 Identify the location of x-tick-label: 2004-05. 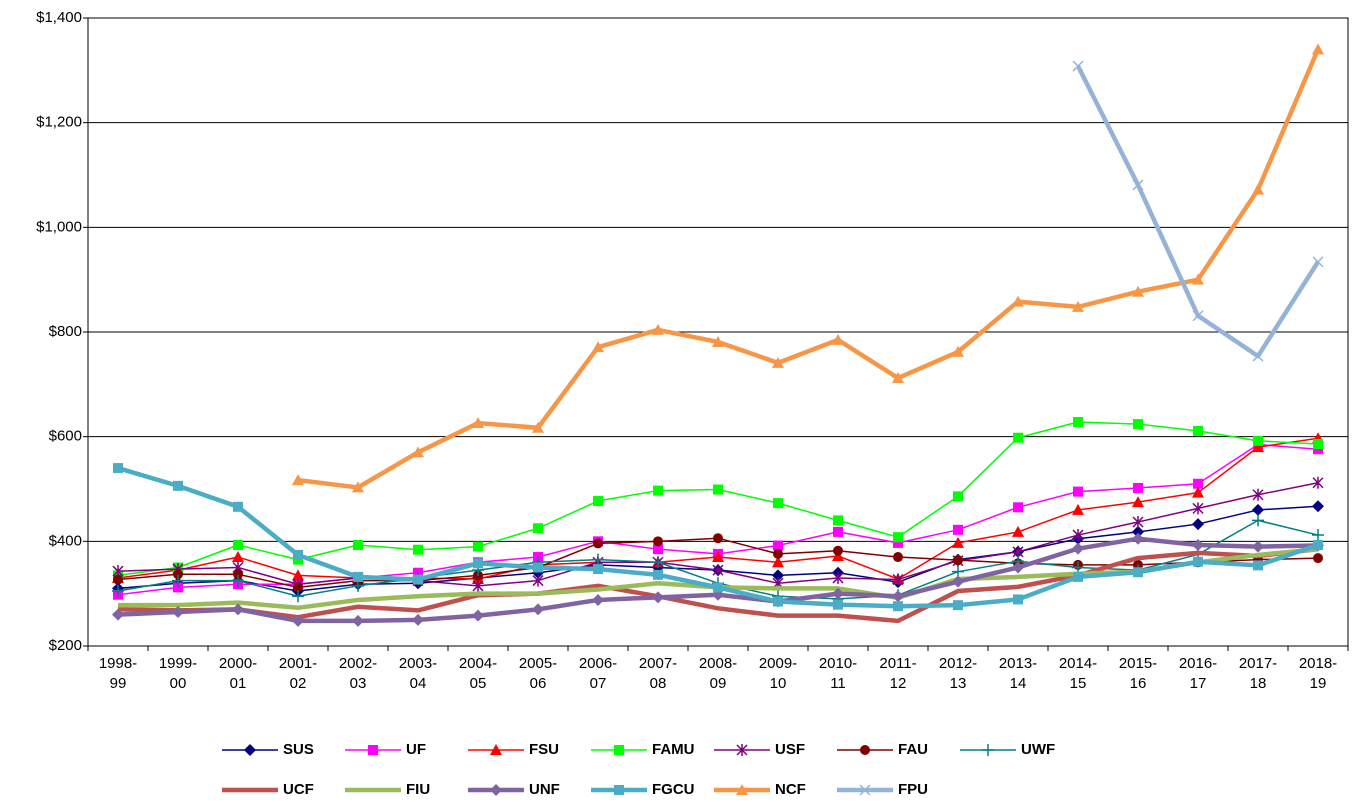
(478, 673).